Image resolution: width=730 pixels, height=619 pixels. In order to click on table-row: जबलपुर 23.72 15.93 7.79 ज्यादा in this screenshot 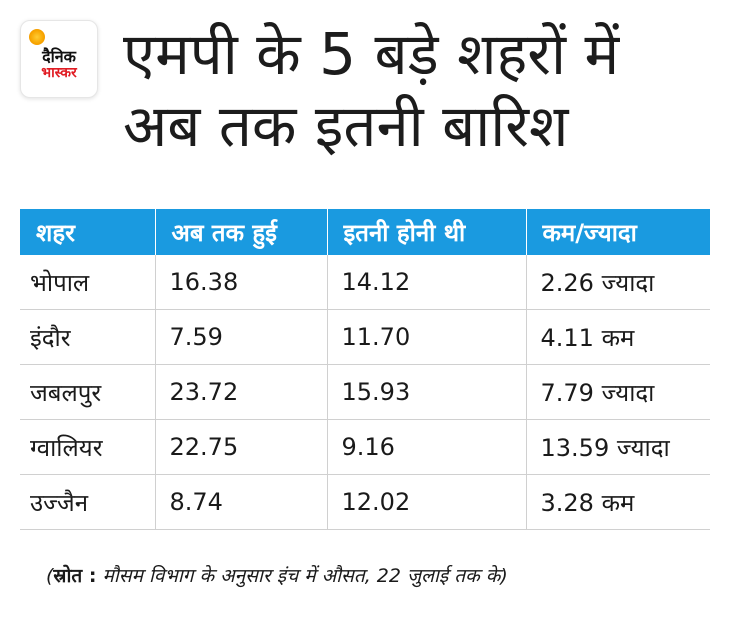, I will do `click(365, 392)`.